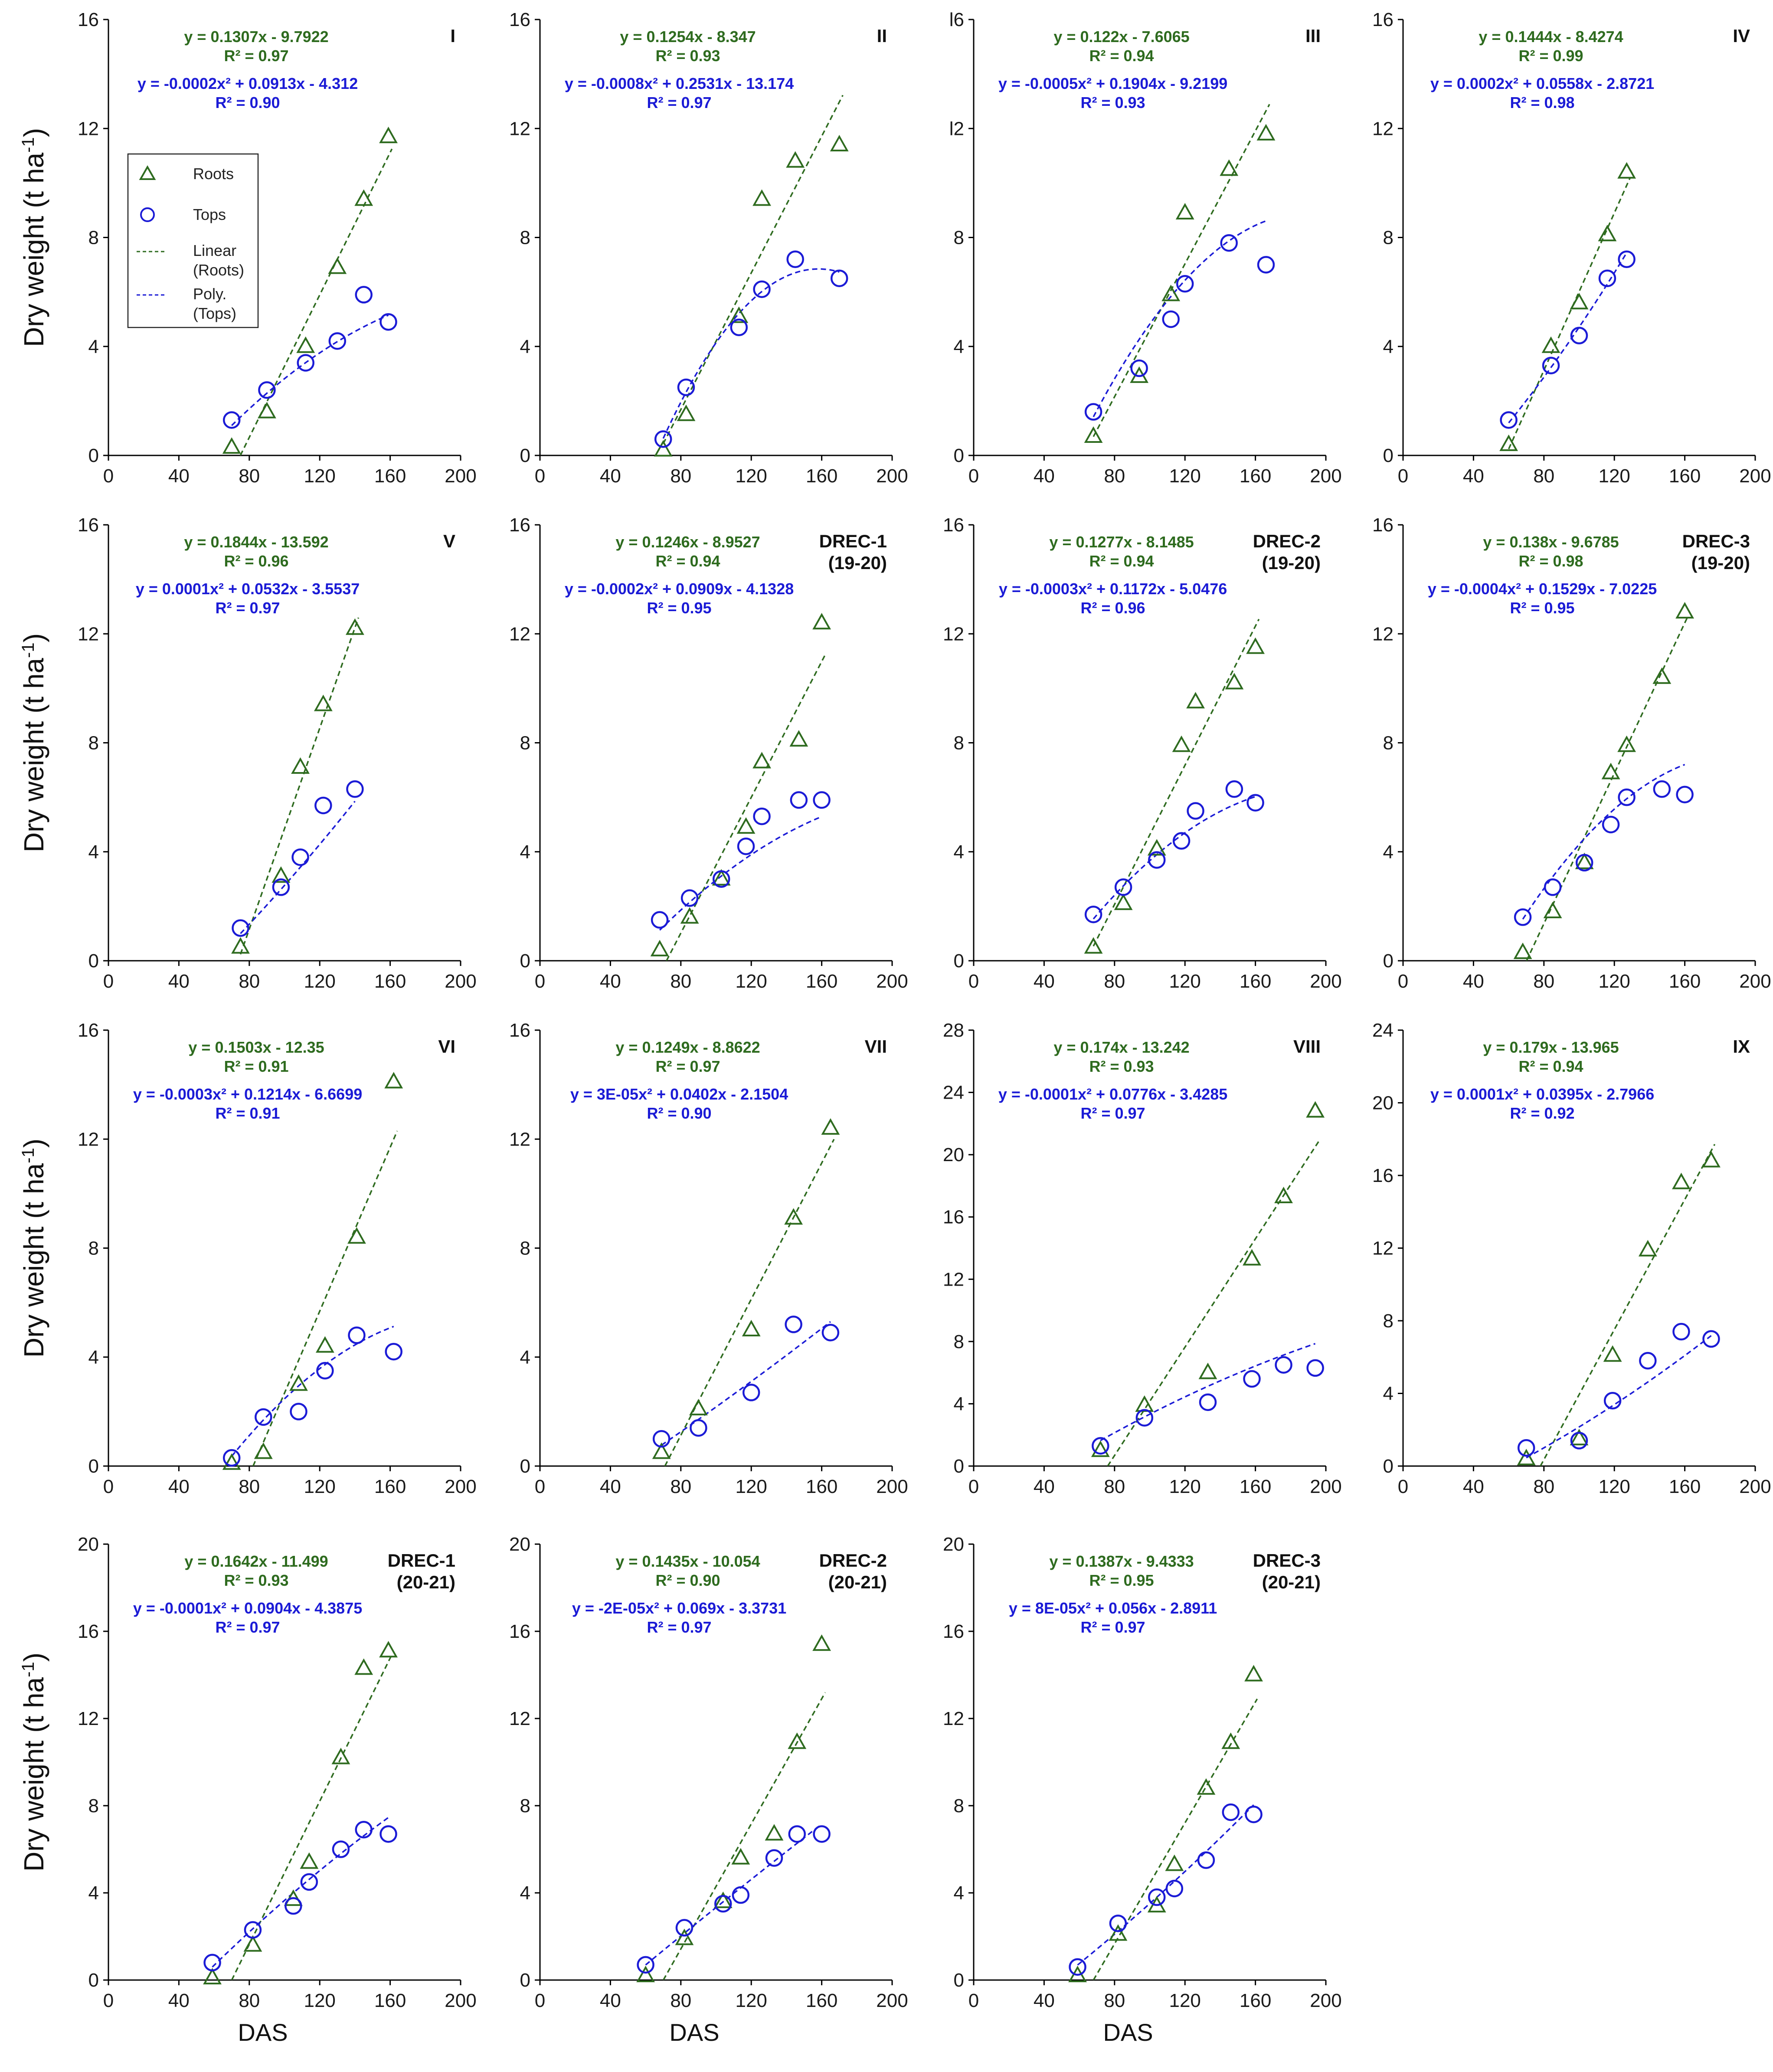  Describe the element at coordinates (33, 1775) in the screenshot. I see `y-axis-label-text: Dry weight (t ha` at that location.